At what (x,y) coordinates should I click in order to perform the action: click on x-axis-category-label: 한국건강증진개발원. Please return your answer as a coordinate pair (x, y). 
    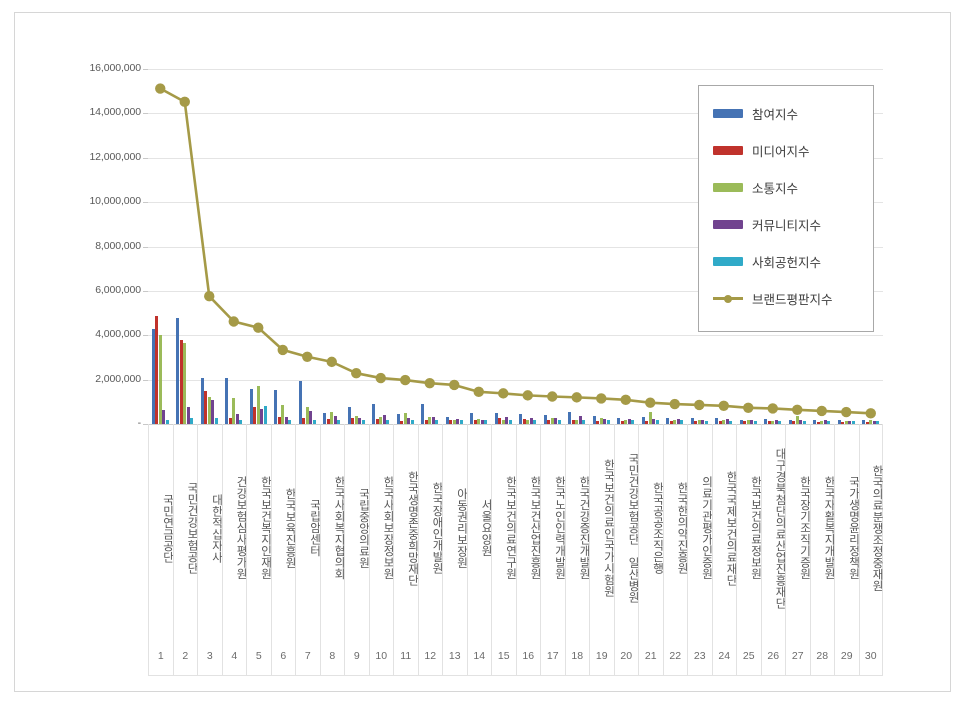
    Looking at the image, I should click on (584, 528).